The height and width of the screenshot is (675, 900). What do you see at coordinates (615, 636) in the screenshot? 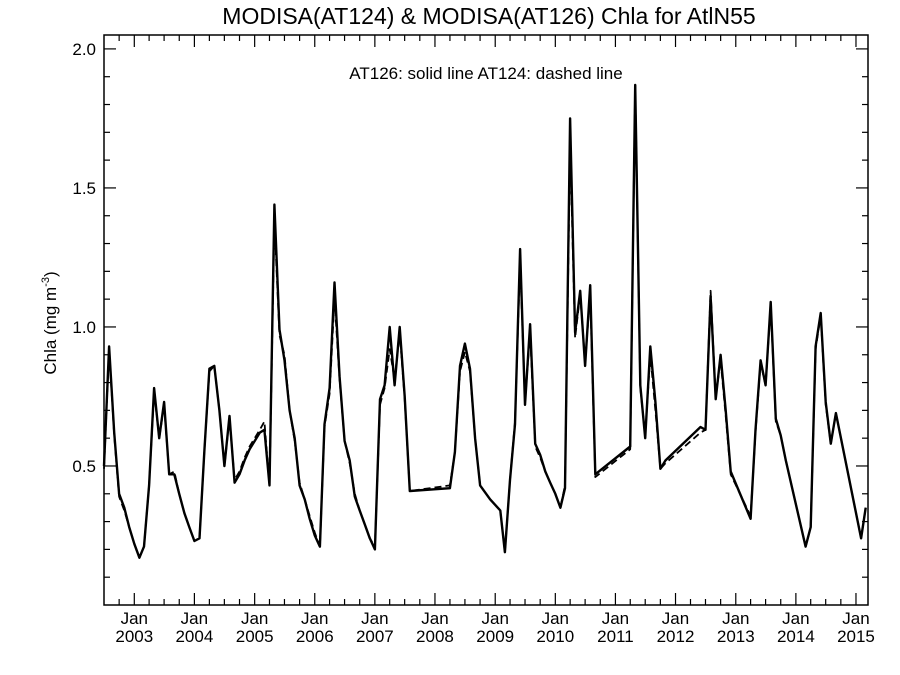
I see `x-tick-year-label: 2011` at bounding box center [615, 636].